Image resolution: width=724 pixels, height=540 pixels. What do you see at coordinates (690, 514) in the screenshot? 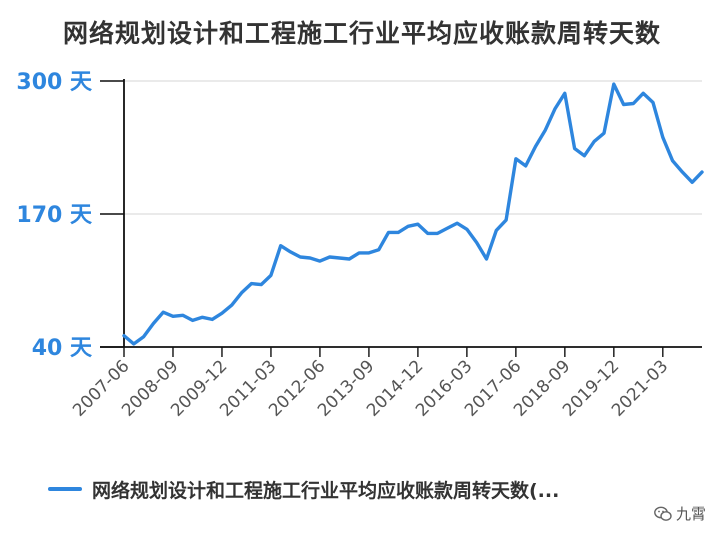
I see `watermark-text: 九霄` at bounding box center [690, 514].